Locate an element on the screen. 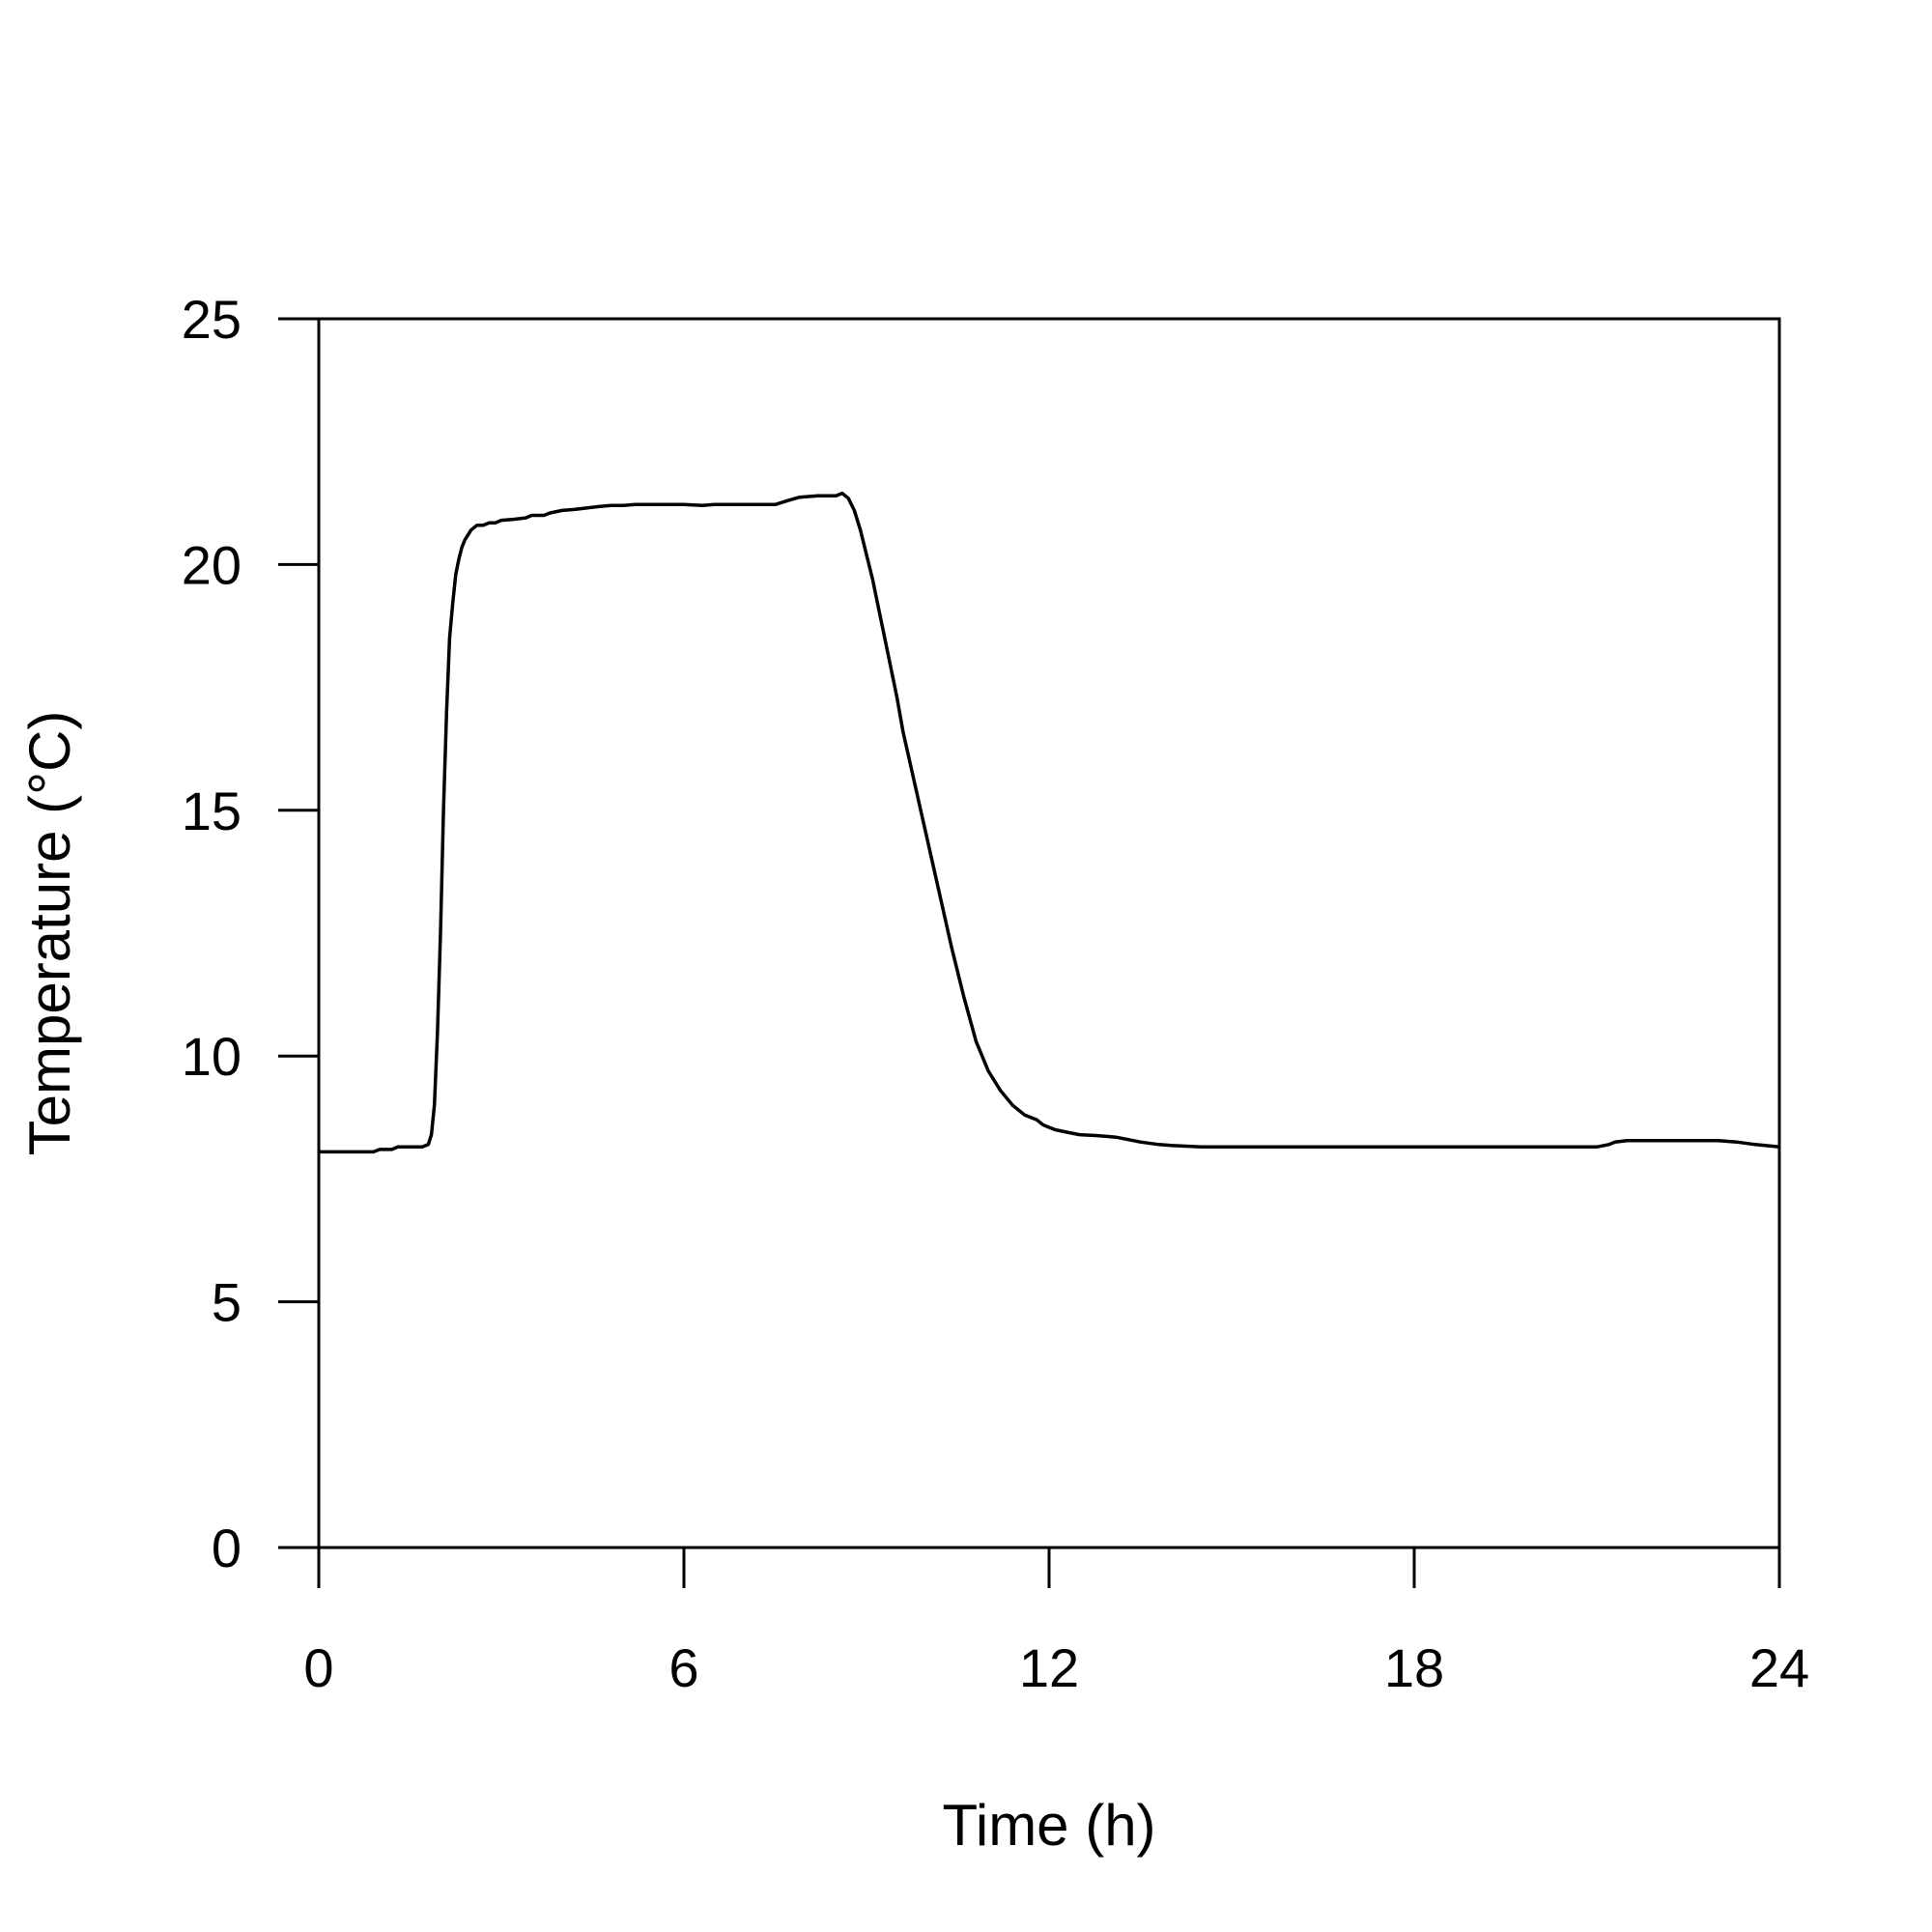 The height and width of the screenshot is (1932, 1932). x-tick-label: 6 is located at coordinates (683, 1667).